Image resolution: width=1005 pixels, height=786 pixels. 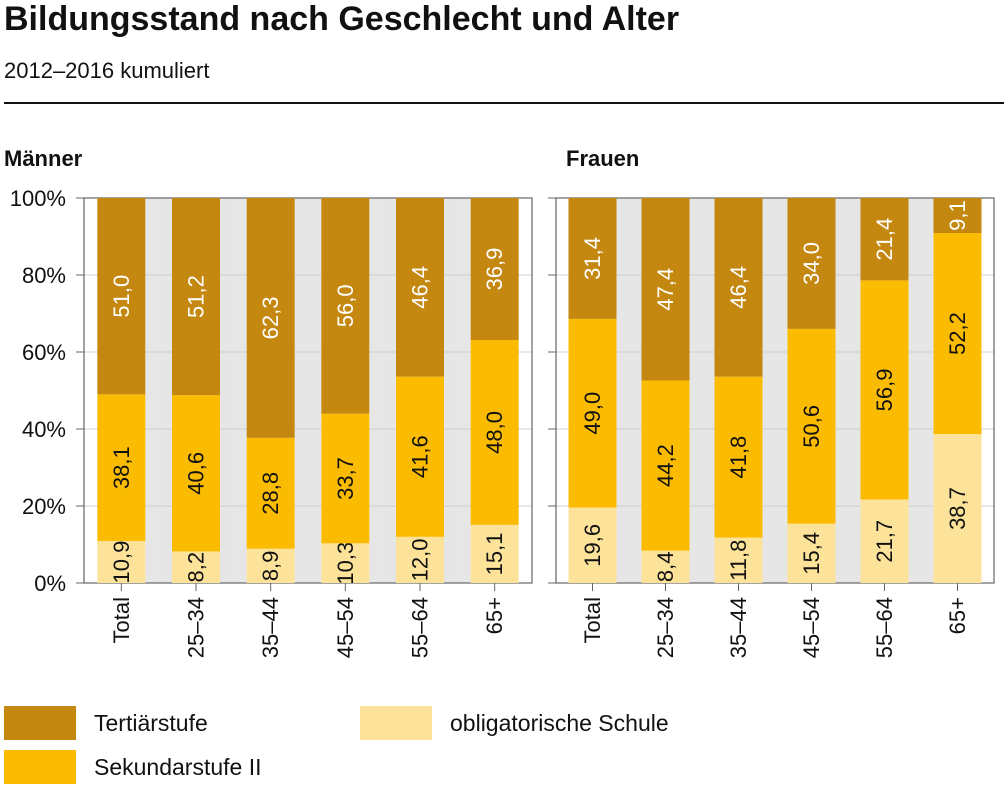 What do you see at coordinates (420, 559) in the screenshot?
I see `data-label: 12,0` at bounding box center [420, 559].